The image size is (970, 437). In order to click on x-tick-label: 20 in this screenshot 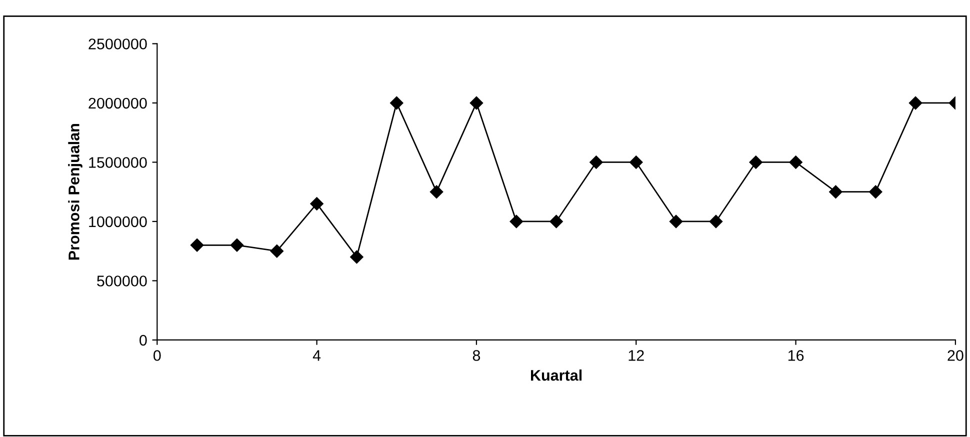, I will do `click(956, 355)`.